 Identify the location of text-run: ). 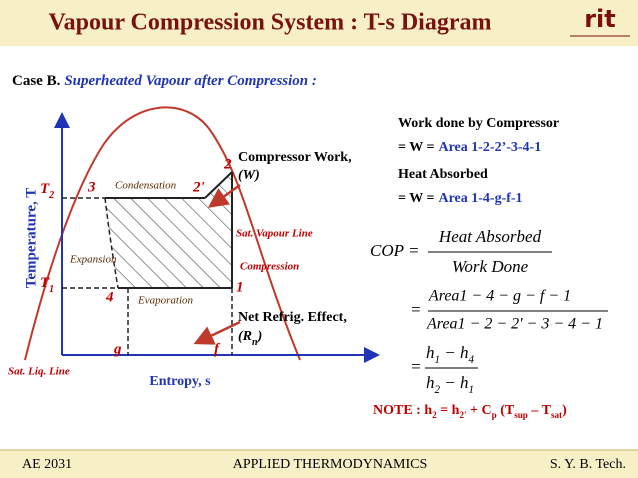
(564, 410).